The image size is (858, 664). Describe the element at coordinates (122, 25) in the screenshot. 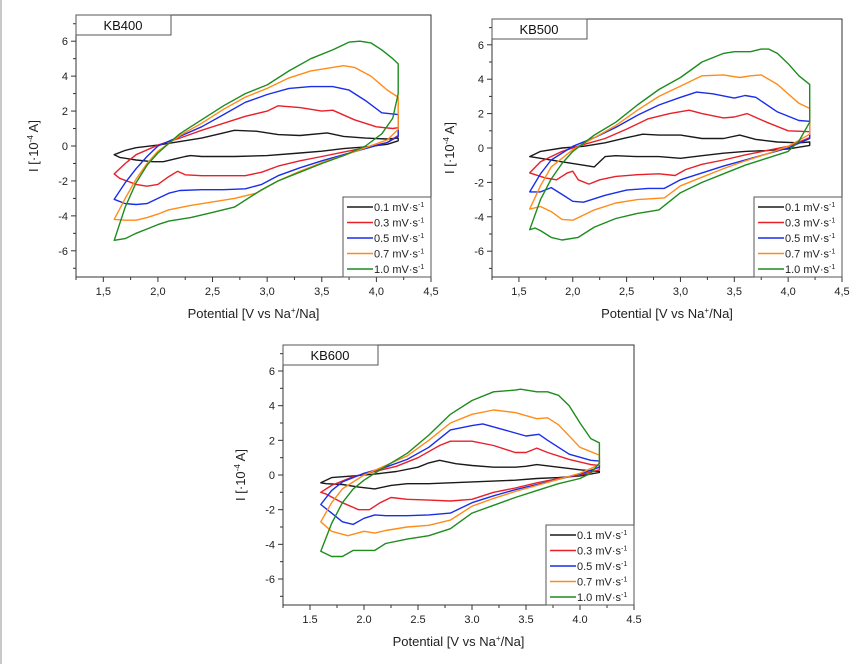

I see `chart-title: KB400` at that location.